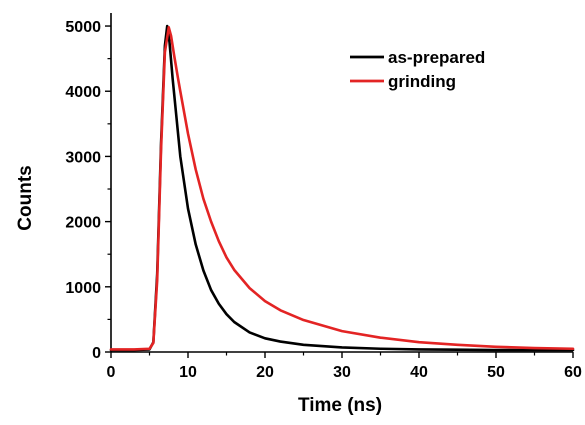 The width and height of the screenshot is (585, 425). Describe the element at coordinates (83, 157) in the screenshot. I see `y-tick-label: 3000` at that location.